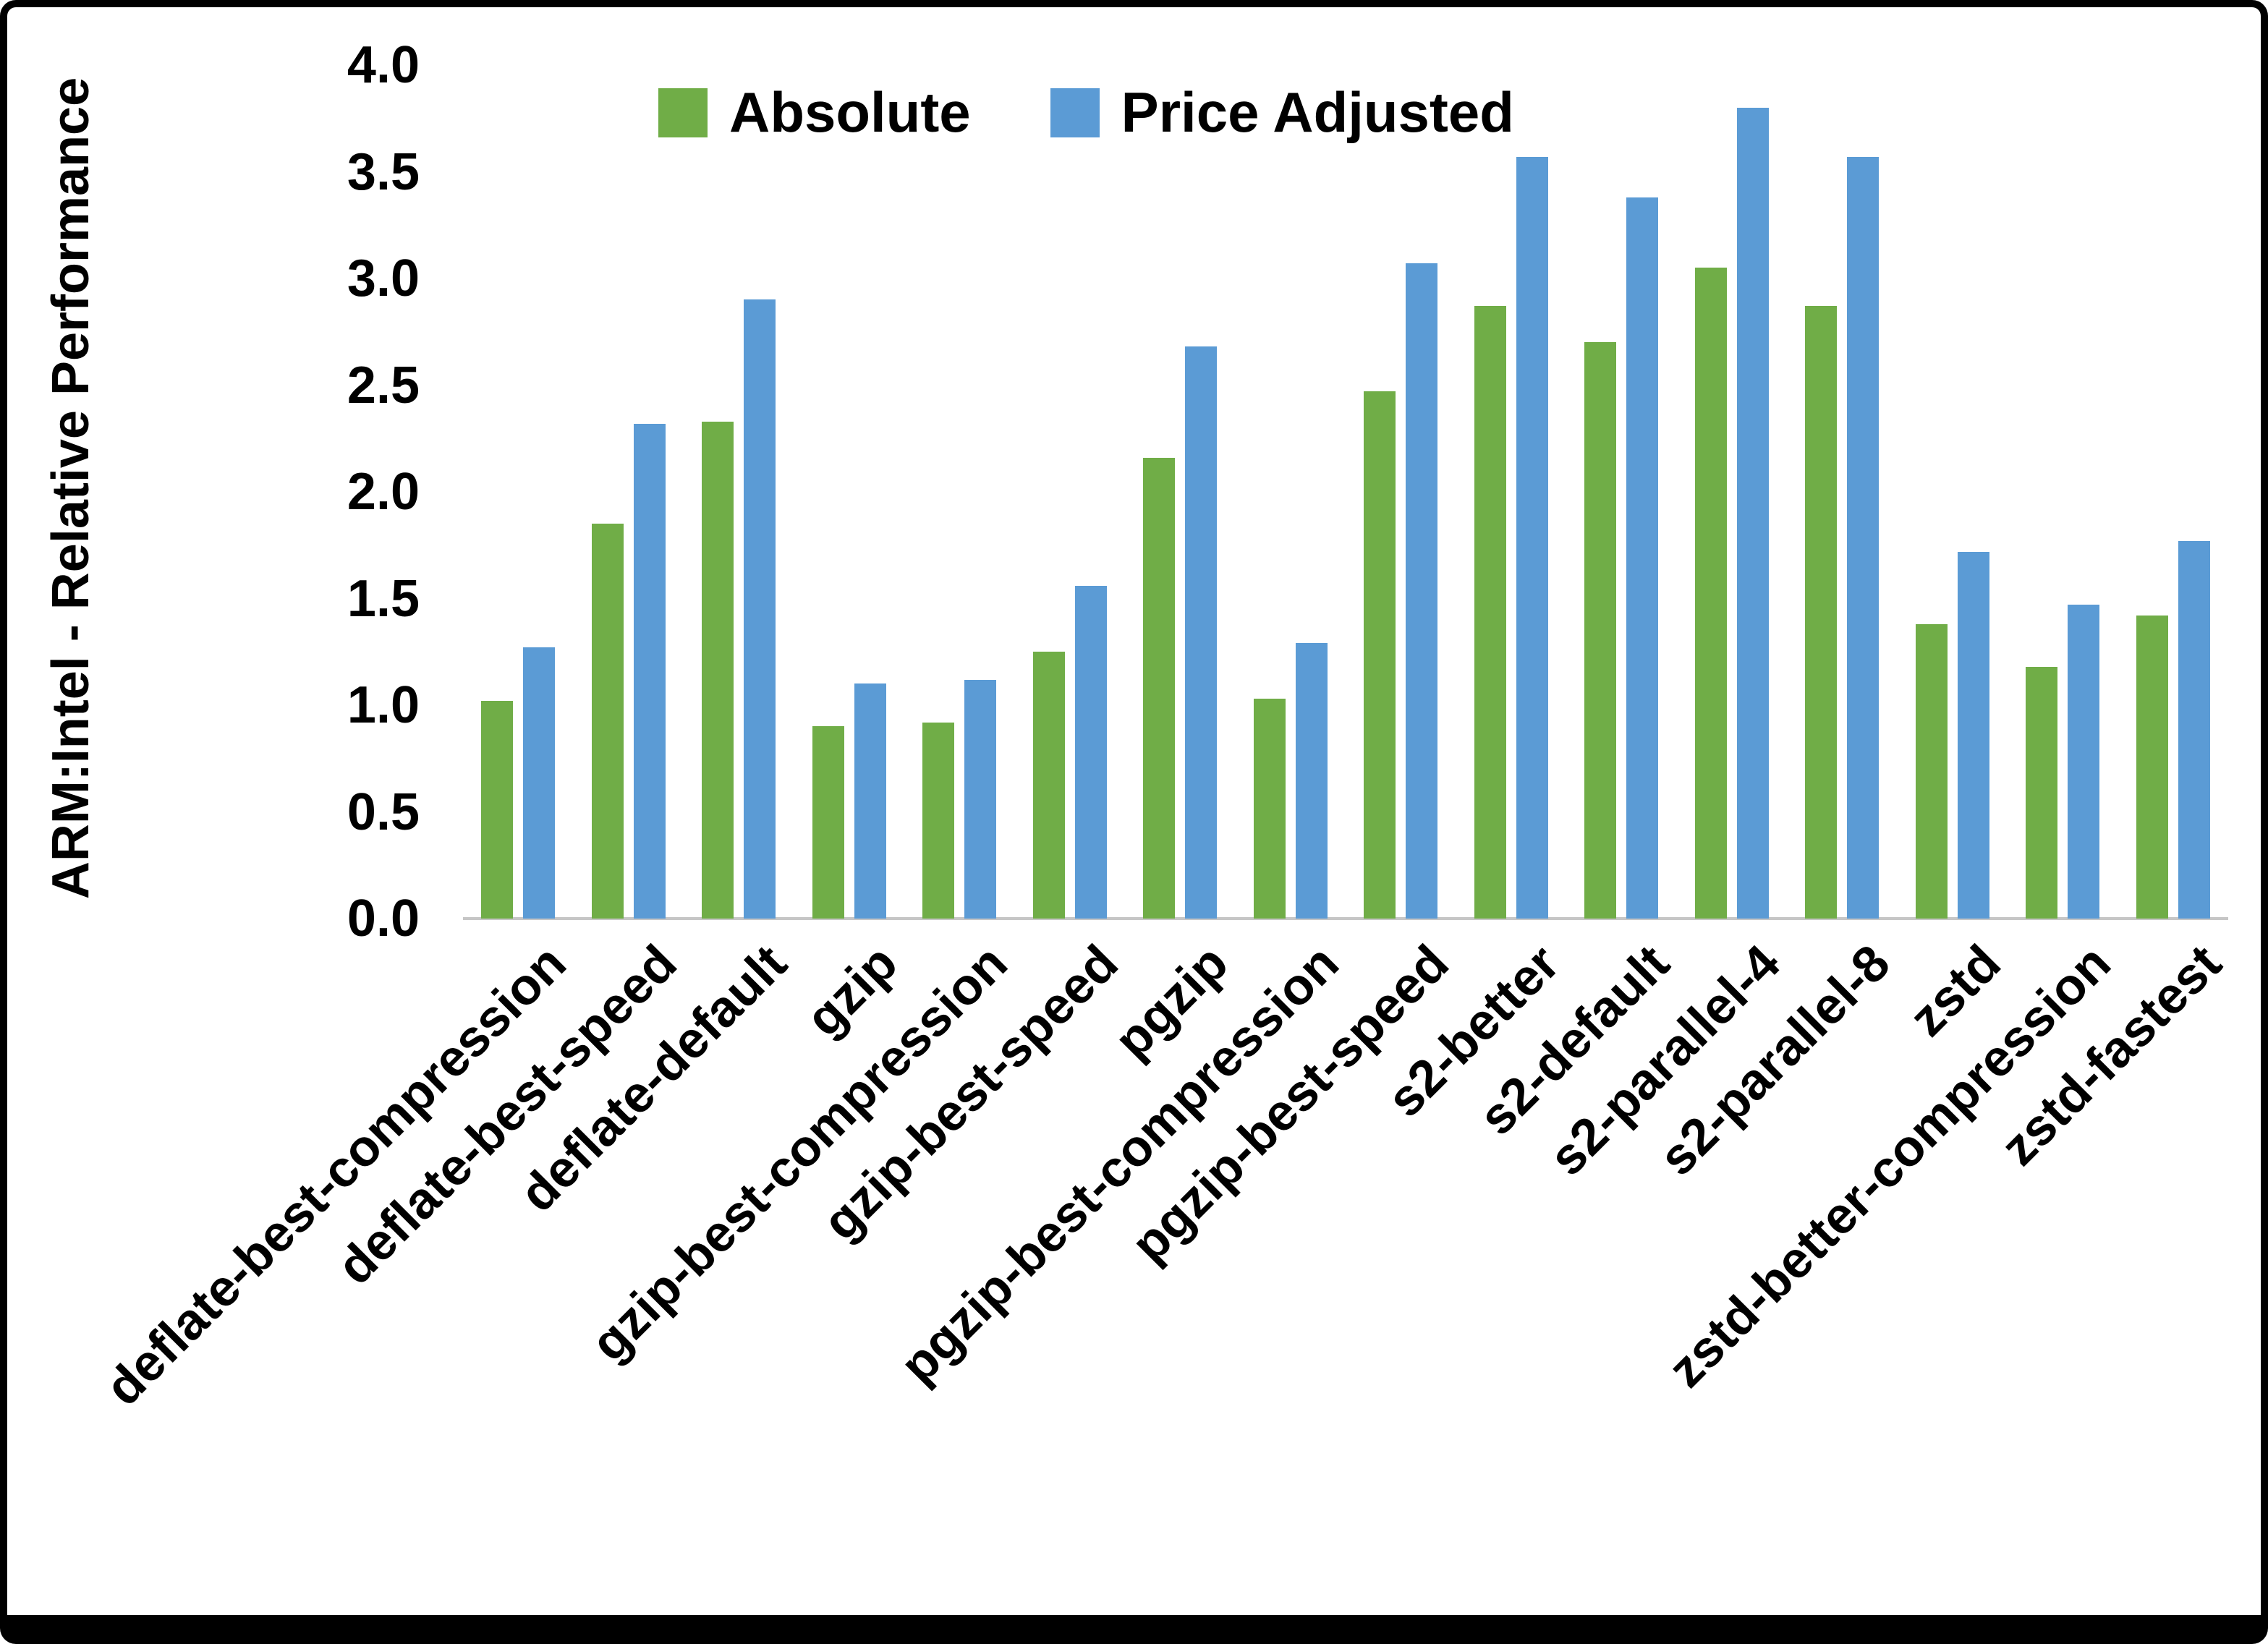 This screenshot has width=2268, height=1644. Describe the element at coordinates (1201, 632) in the screenshot. I see `bar-price-adjusted-pgzip` at that location.